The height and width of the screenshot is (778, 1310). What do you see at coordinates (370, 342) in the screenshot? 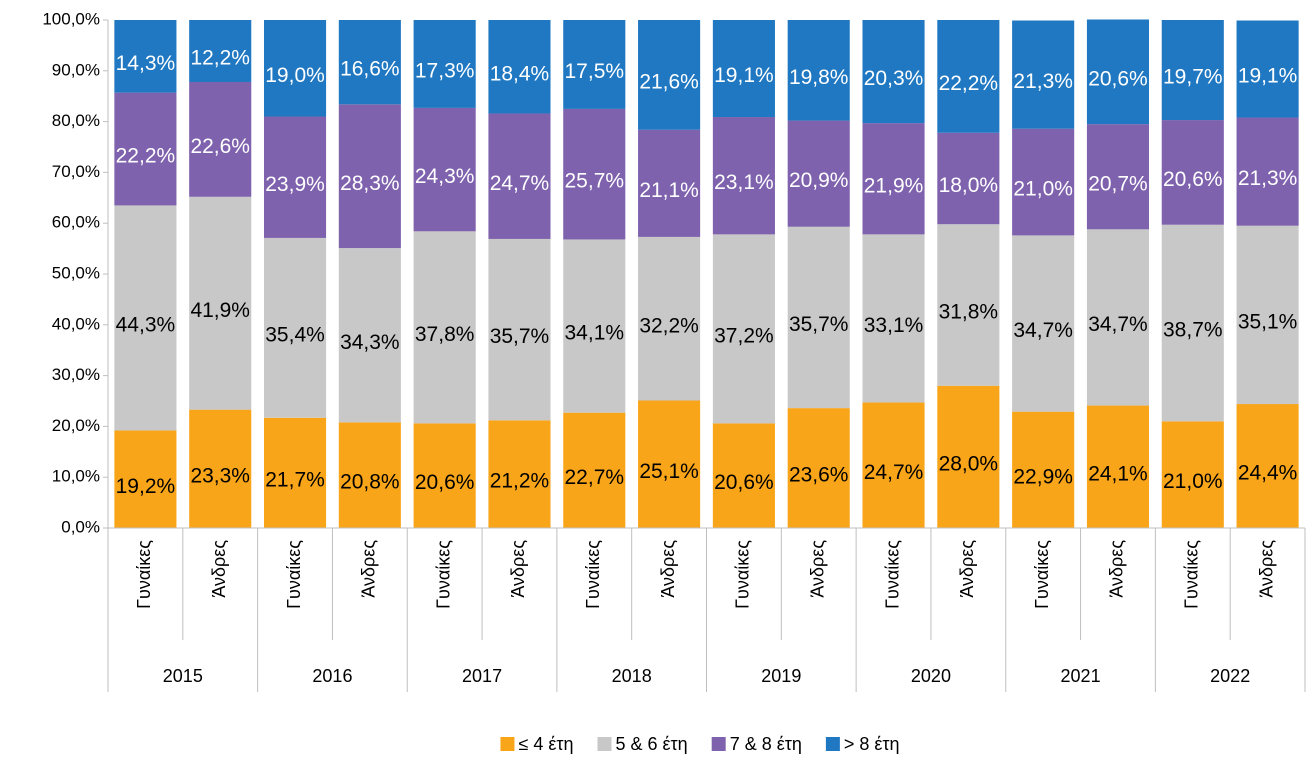
I see `data-label: 34,3%` at bounding box center [370, 342].